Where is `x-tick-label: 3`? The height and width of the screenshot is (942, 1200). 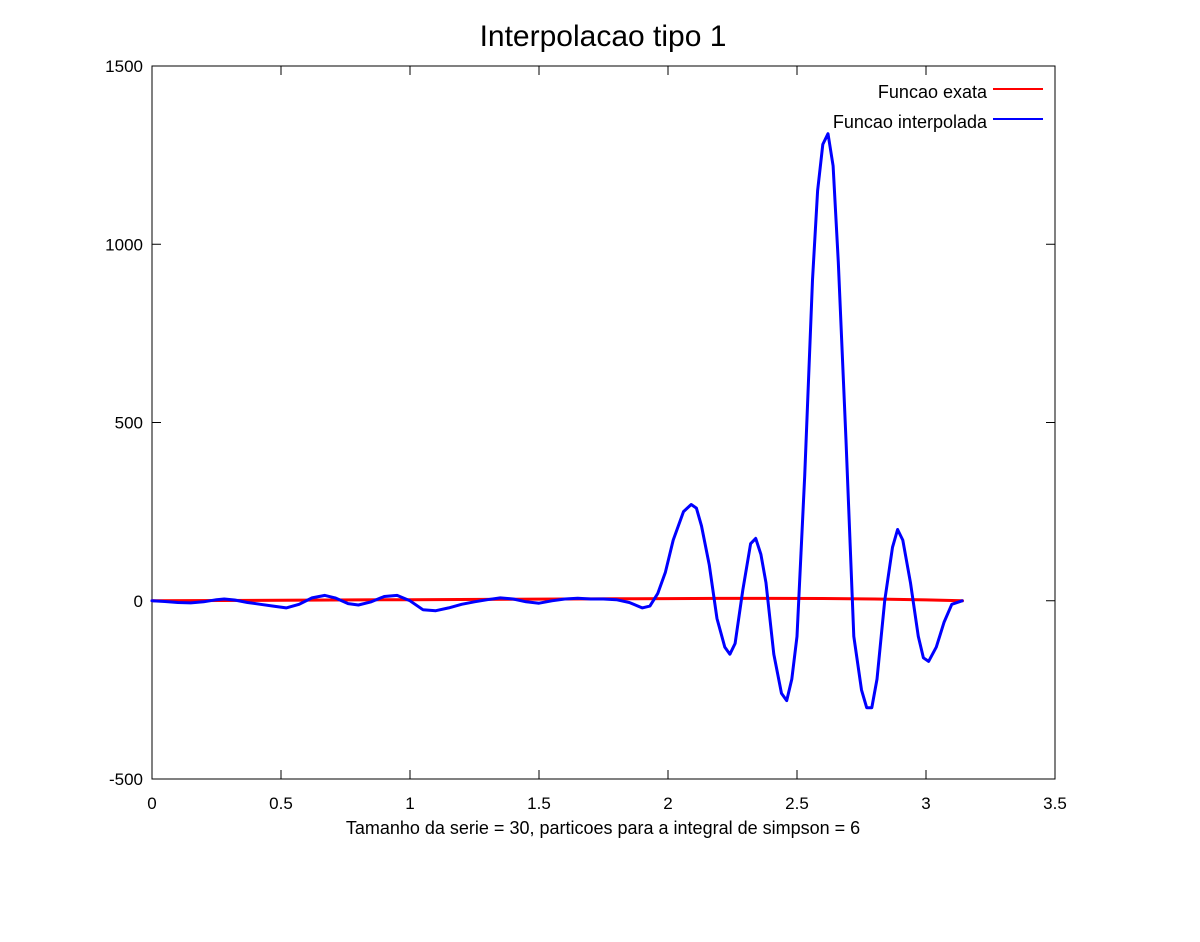 x-tick-label: 3 is located at coordinates (925, 803).